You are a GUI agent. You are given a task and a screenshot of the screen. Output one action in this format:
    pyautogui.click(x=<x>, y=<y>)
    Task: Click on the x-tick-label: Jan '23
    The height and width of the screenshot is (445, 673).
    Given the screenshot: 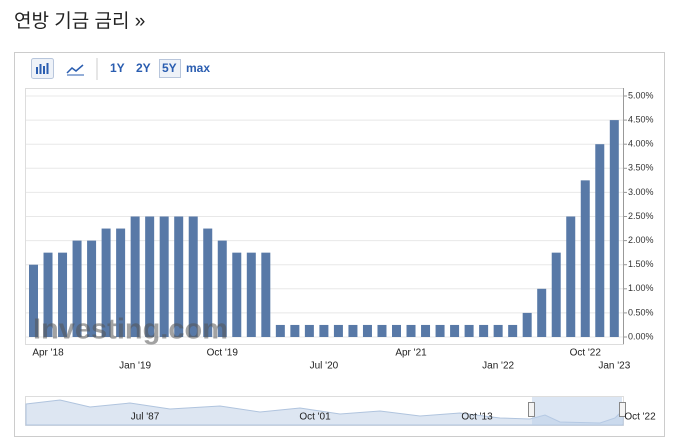 What is the action you would take?
    pyautogui.click(x=614, y=366)
    